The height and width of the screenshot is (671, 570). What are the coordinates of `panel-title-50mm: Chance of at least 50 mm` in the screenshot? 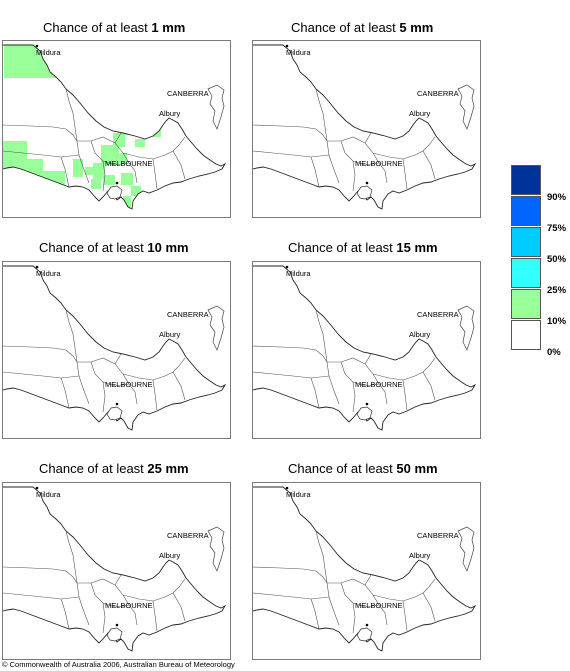 It's located at (363, 468).